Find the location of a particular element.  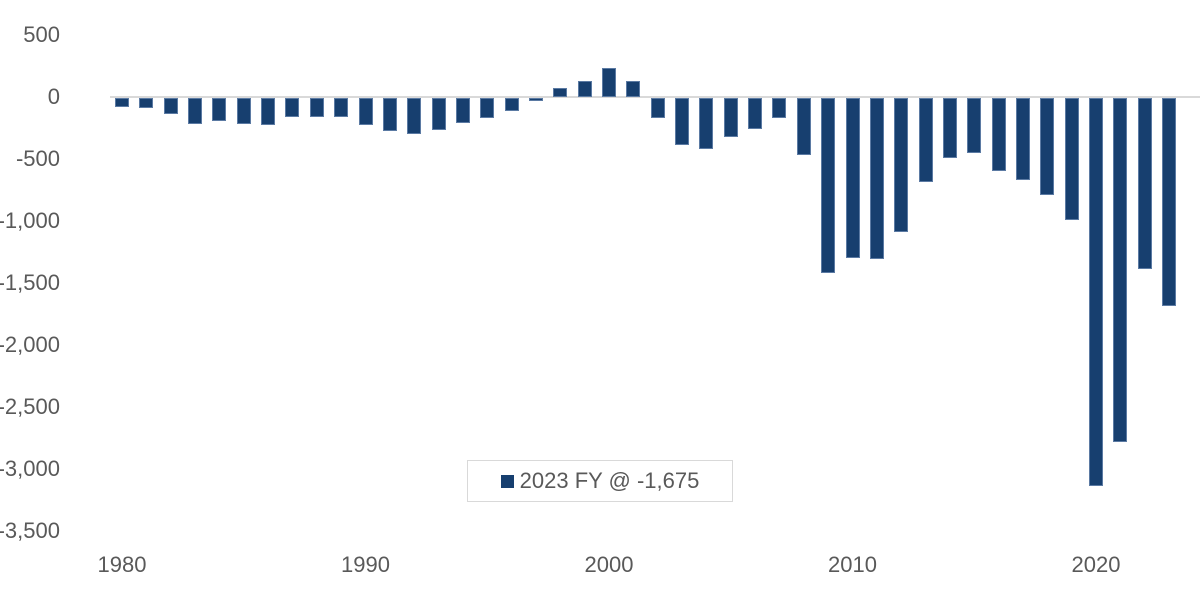

bar-2018 is located at coordinates (1047, 146).